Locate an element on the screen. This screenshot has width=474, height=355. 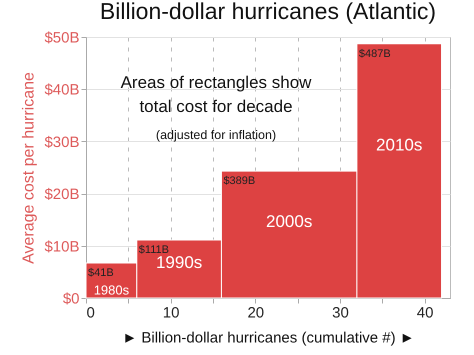
y-tick-label: $10B is located at coordinates (62, 247).